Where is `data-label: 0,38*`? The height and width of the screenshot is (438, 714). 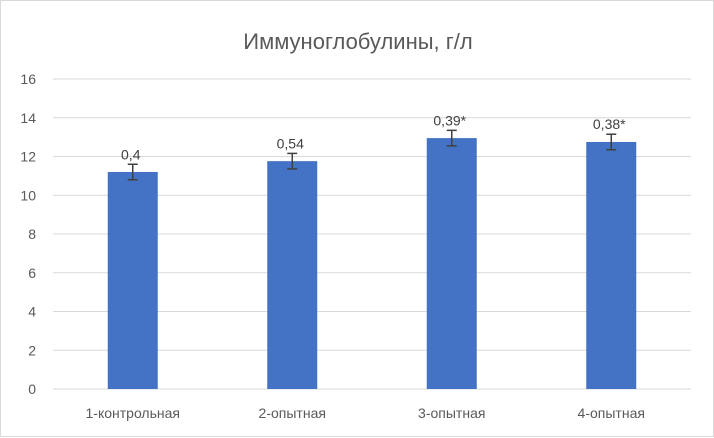
data-label: 0,38* is located at coordinates (609, 124).